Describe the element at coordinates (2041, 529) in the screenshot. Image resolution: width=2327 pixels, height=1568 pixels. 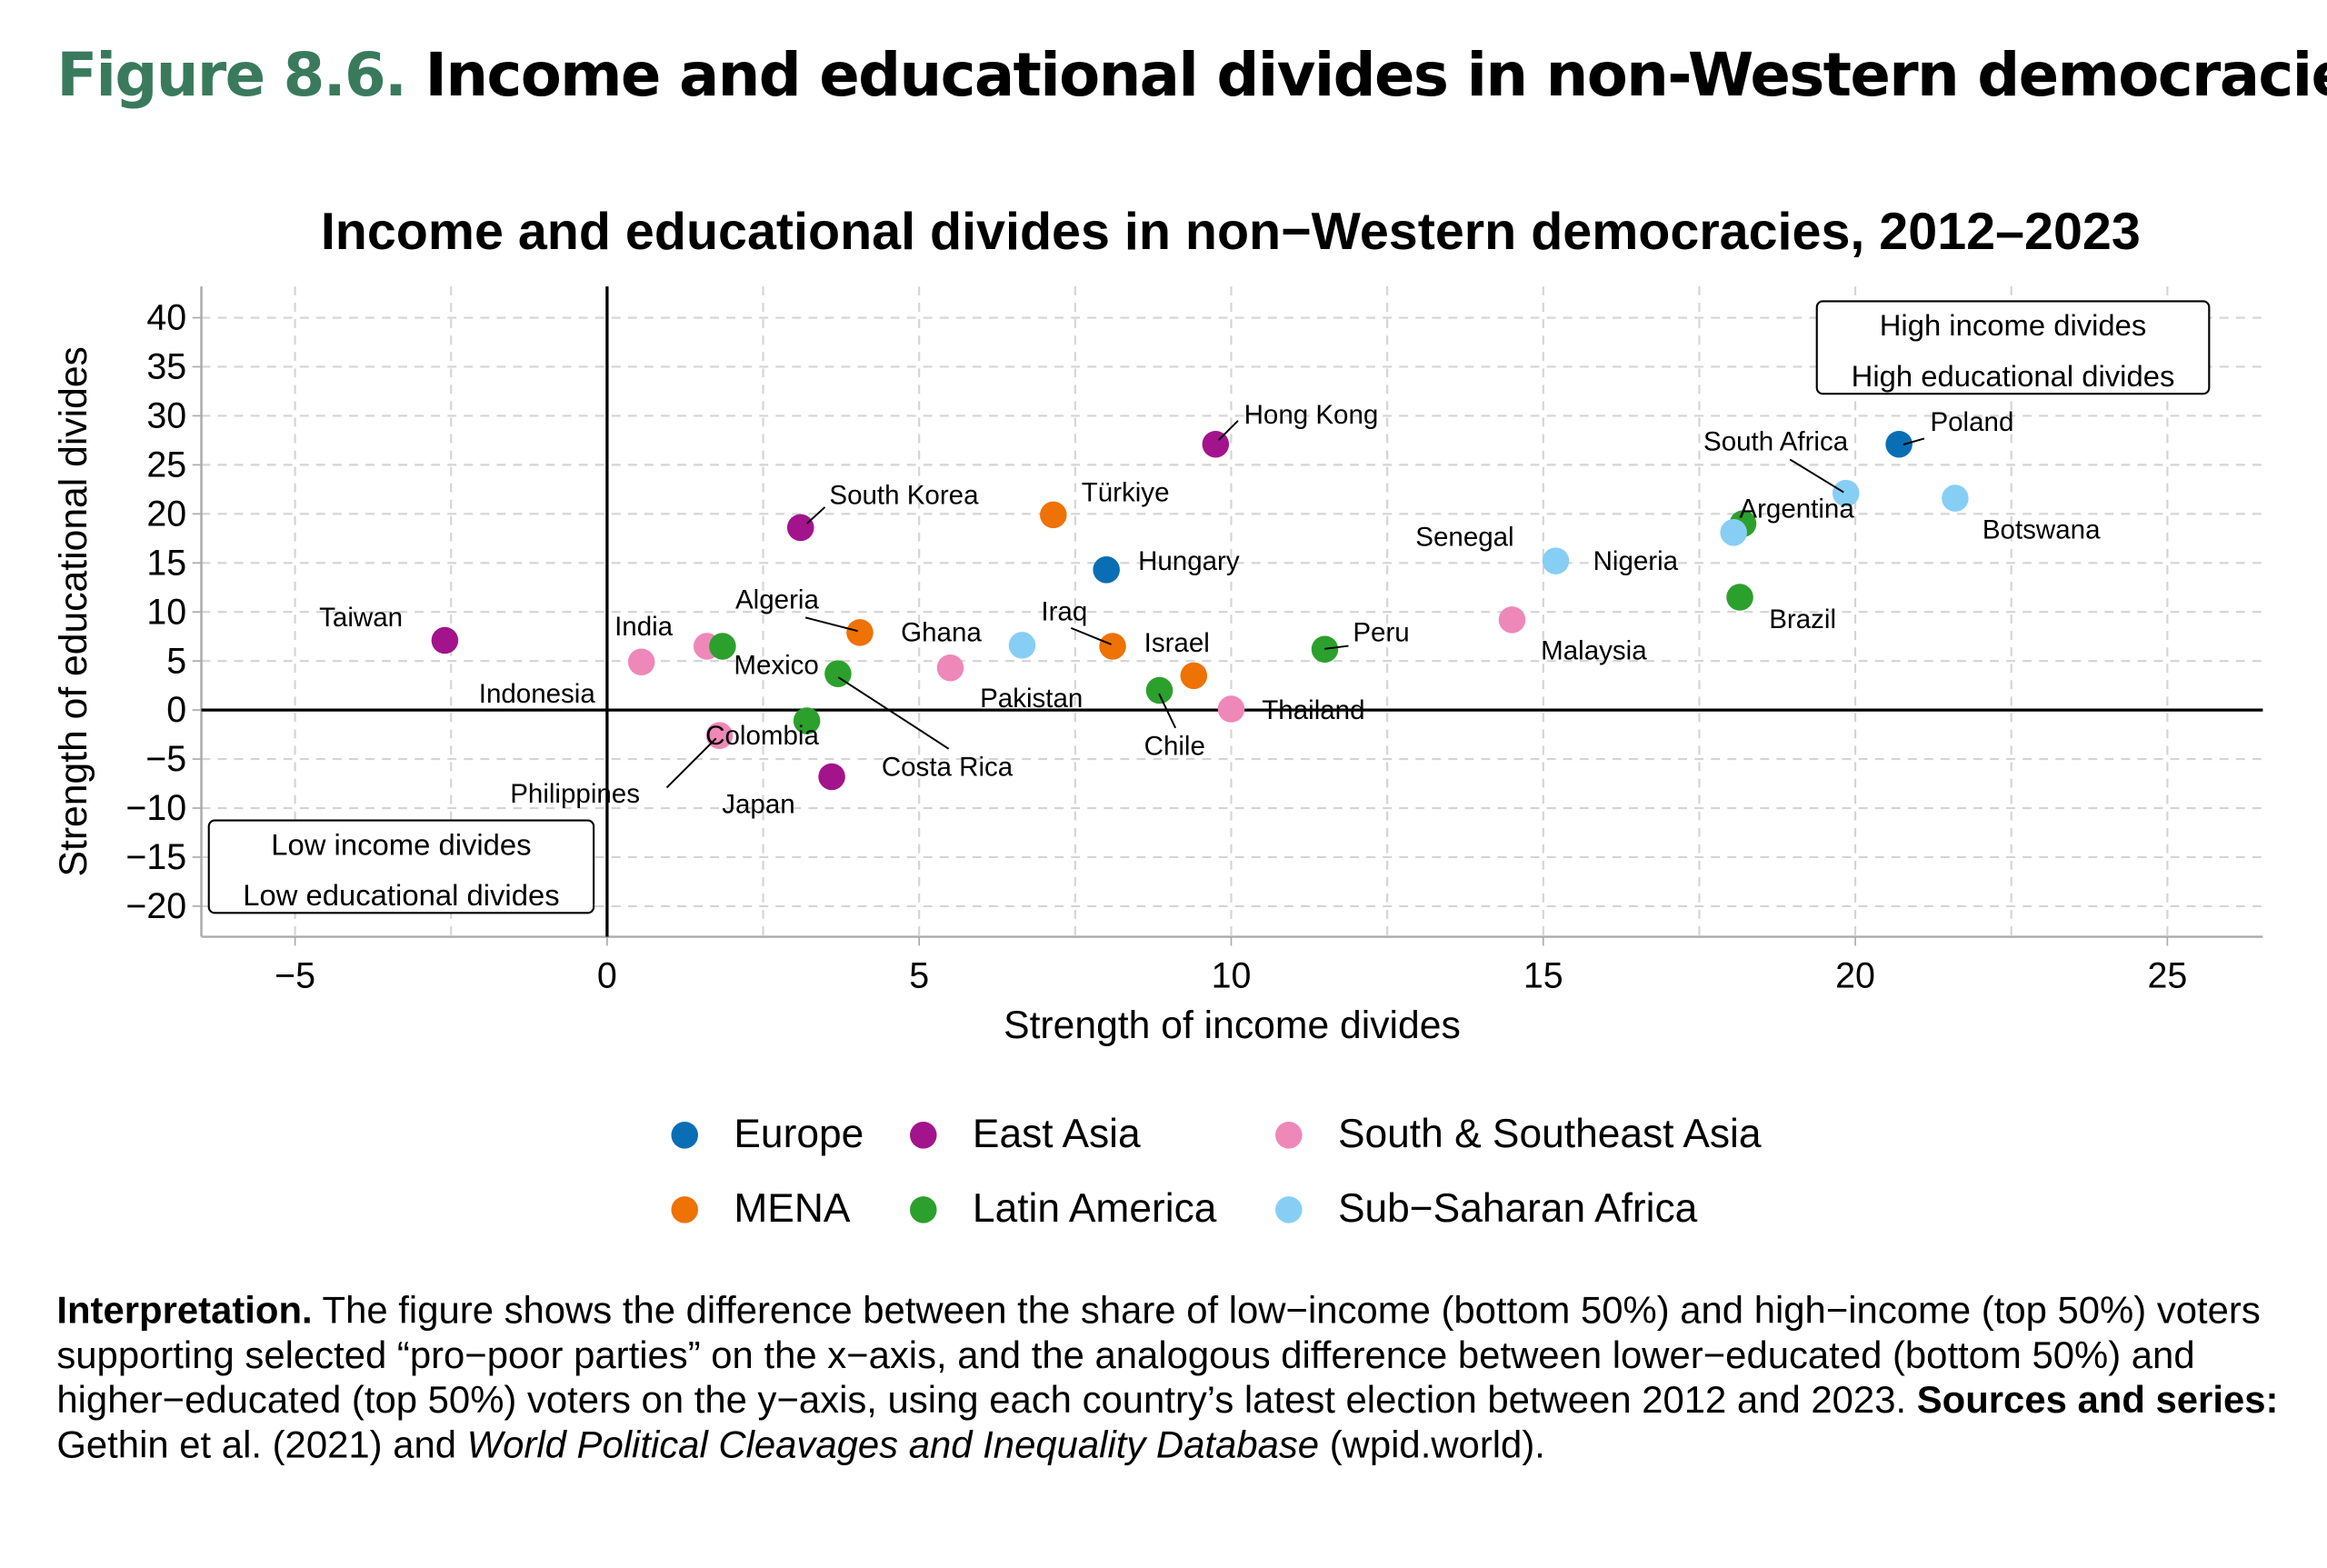
I see `label-botswana: Botswana` at that location.